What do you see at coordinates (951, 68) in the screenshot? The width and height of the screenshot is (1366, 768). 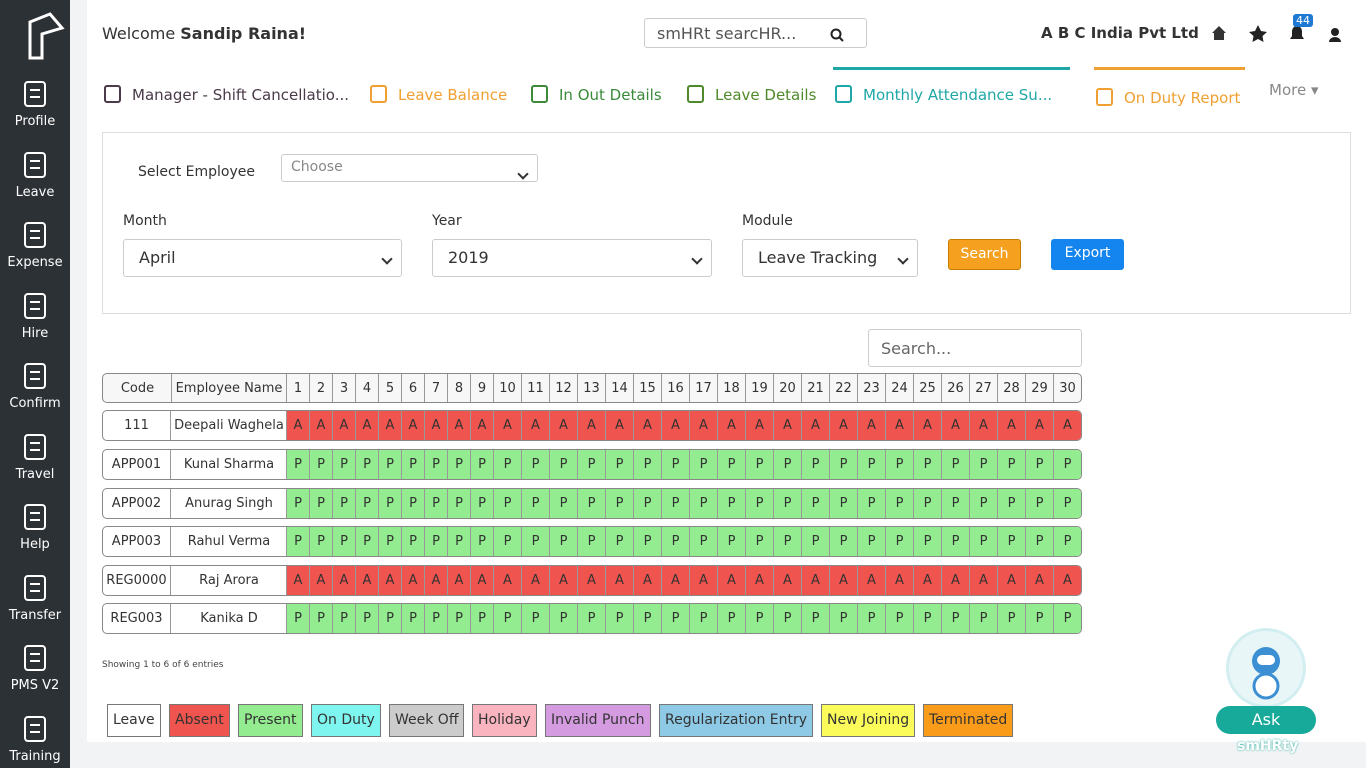 I see `tab-indicator` at bounding box center [951, 68].